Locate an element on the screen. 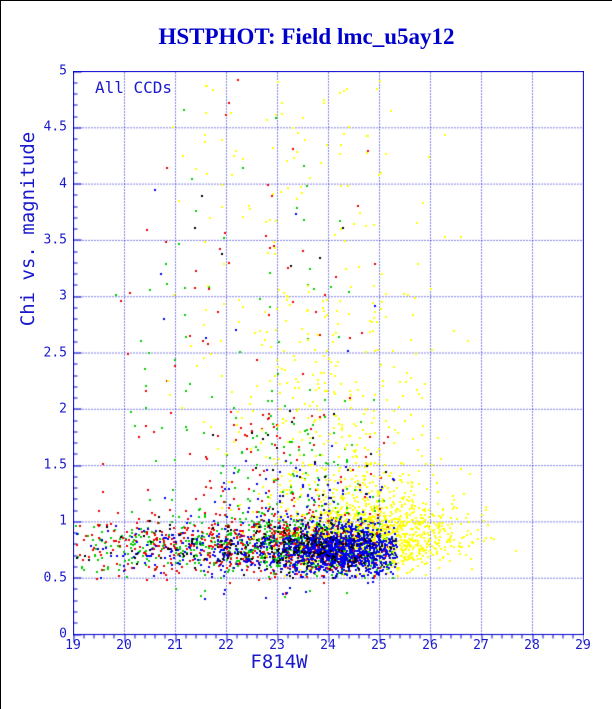  y-tick-label: 4.5 is located at coordinates (55, 127).